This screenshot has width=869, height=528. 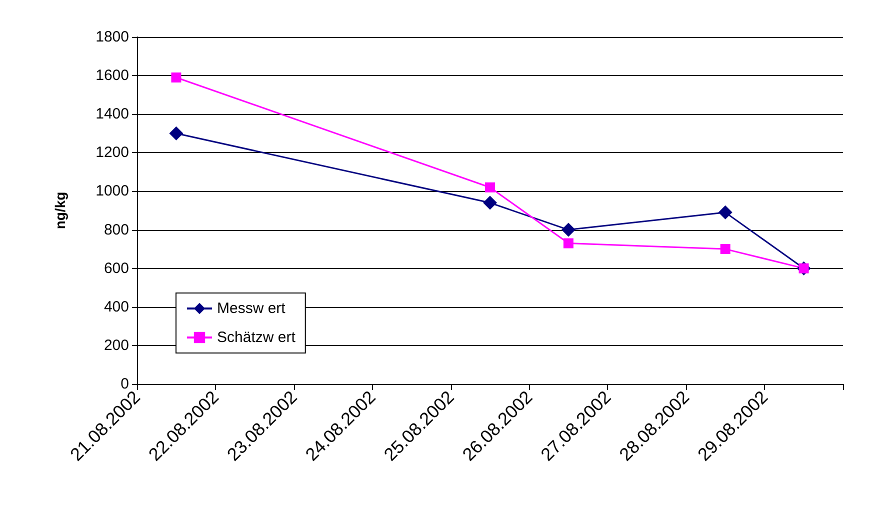 I want to click on y-tick-label: 1800, so click(x=112, y=37).